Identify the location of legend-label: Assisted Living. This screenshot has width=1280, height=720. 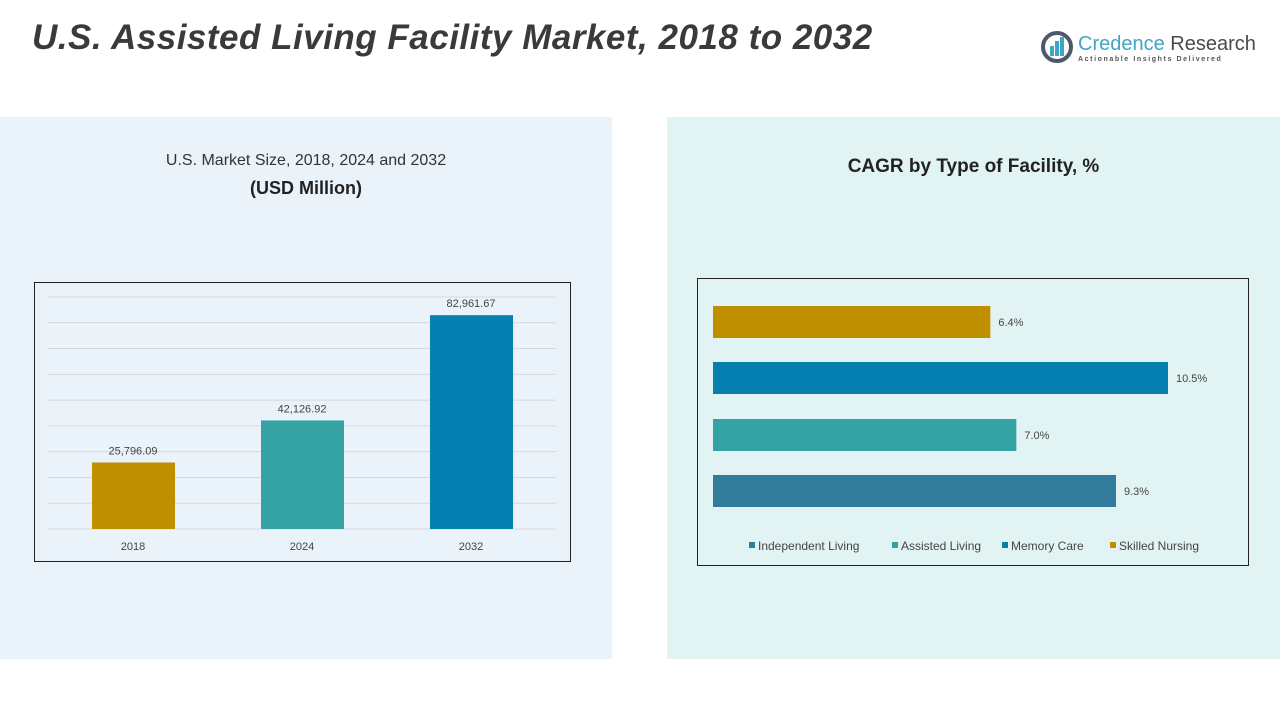
(941, 546).